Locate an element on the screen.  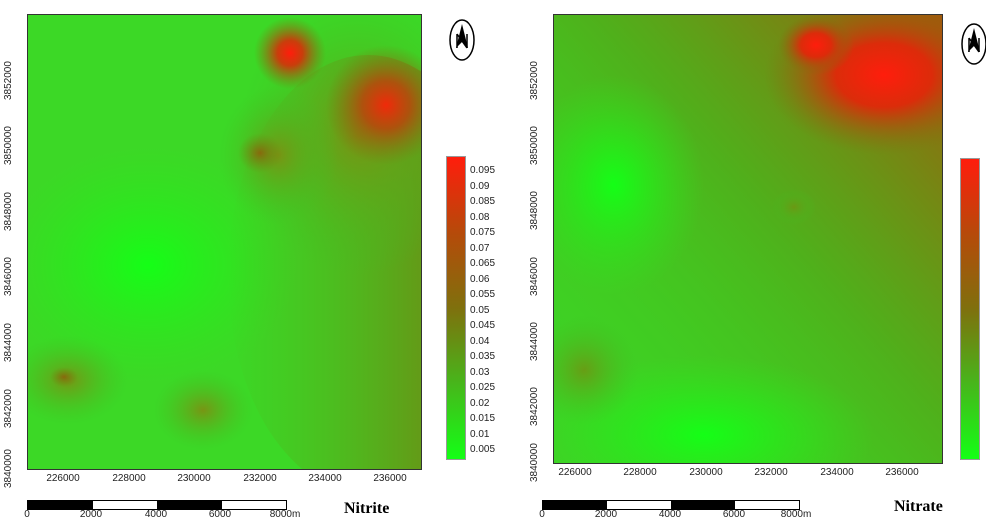
nitrite-legend-label: 0.095 is located at coordinates (483, 170).